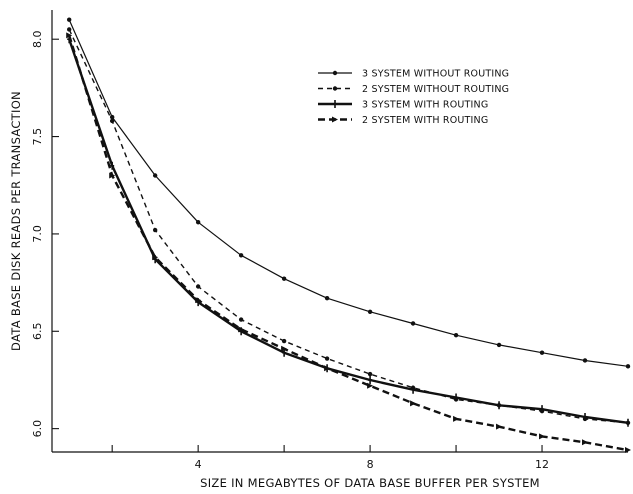  I want to click on legend-item: 3 SYSTEM WITH ROUTING, so click(403, 105).